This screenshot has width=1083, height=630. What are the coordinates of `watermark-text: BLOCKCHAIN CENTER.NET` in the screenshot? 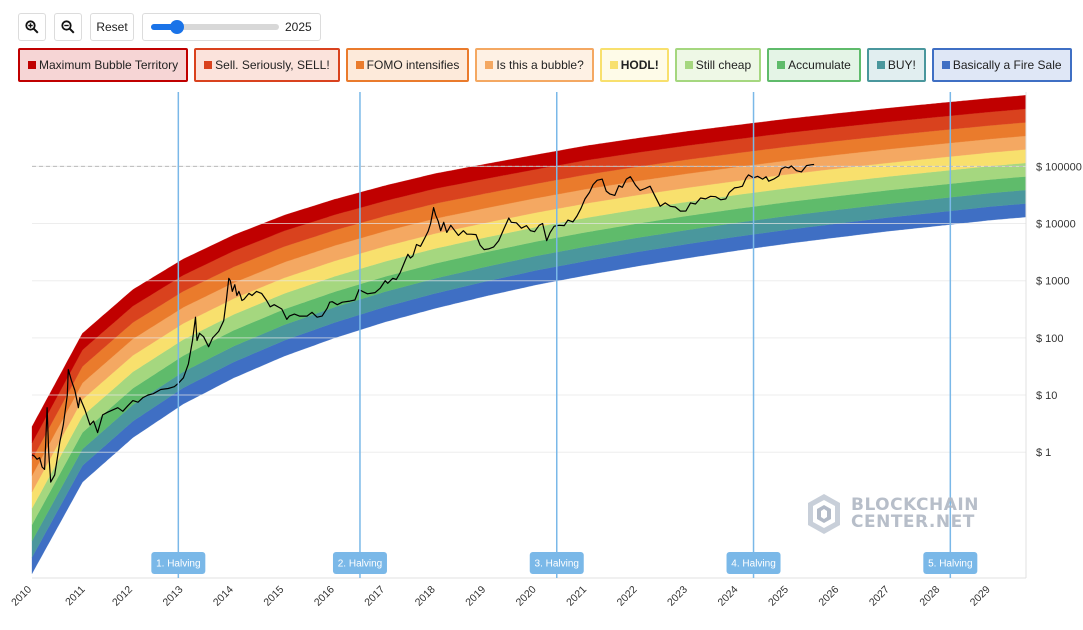 It's located at (915, 514).